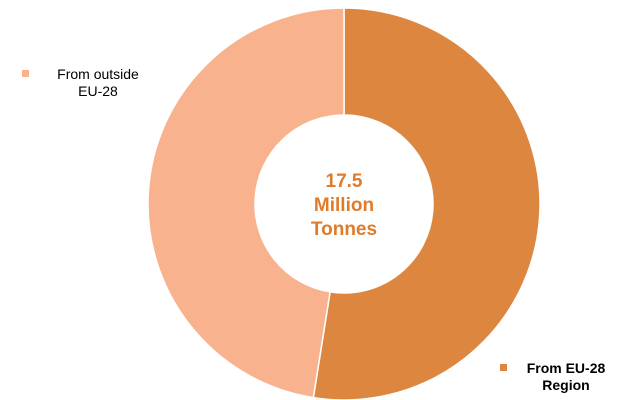 The image size is (627, 400). Describe the element at coordinates (98, 74) in the screenshot. I see `legend-label-outside-eu-line-1: From outside` at that location.